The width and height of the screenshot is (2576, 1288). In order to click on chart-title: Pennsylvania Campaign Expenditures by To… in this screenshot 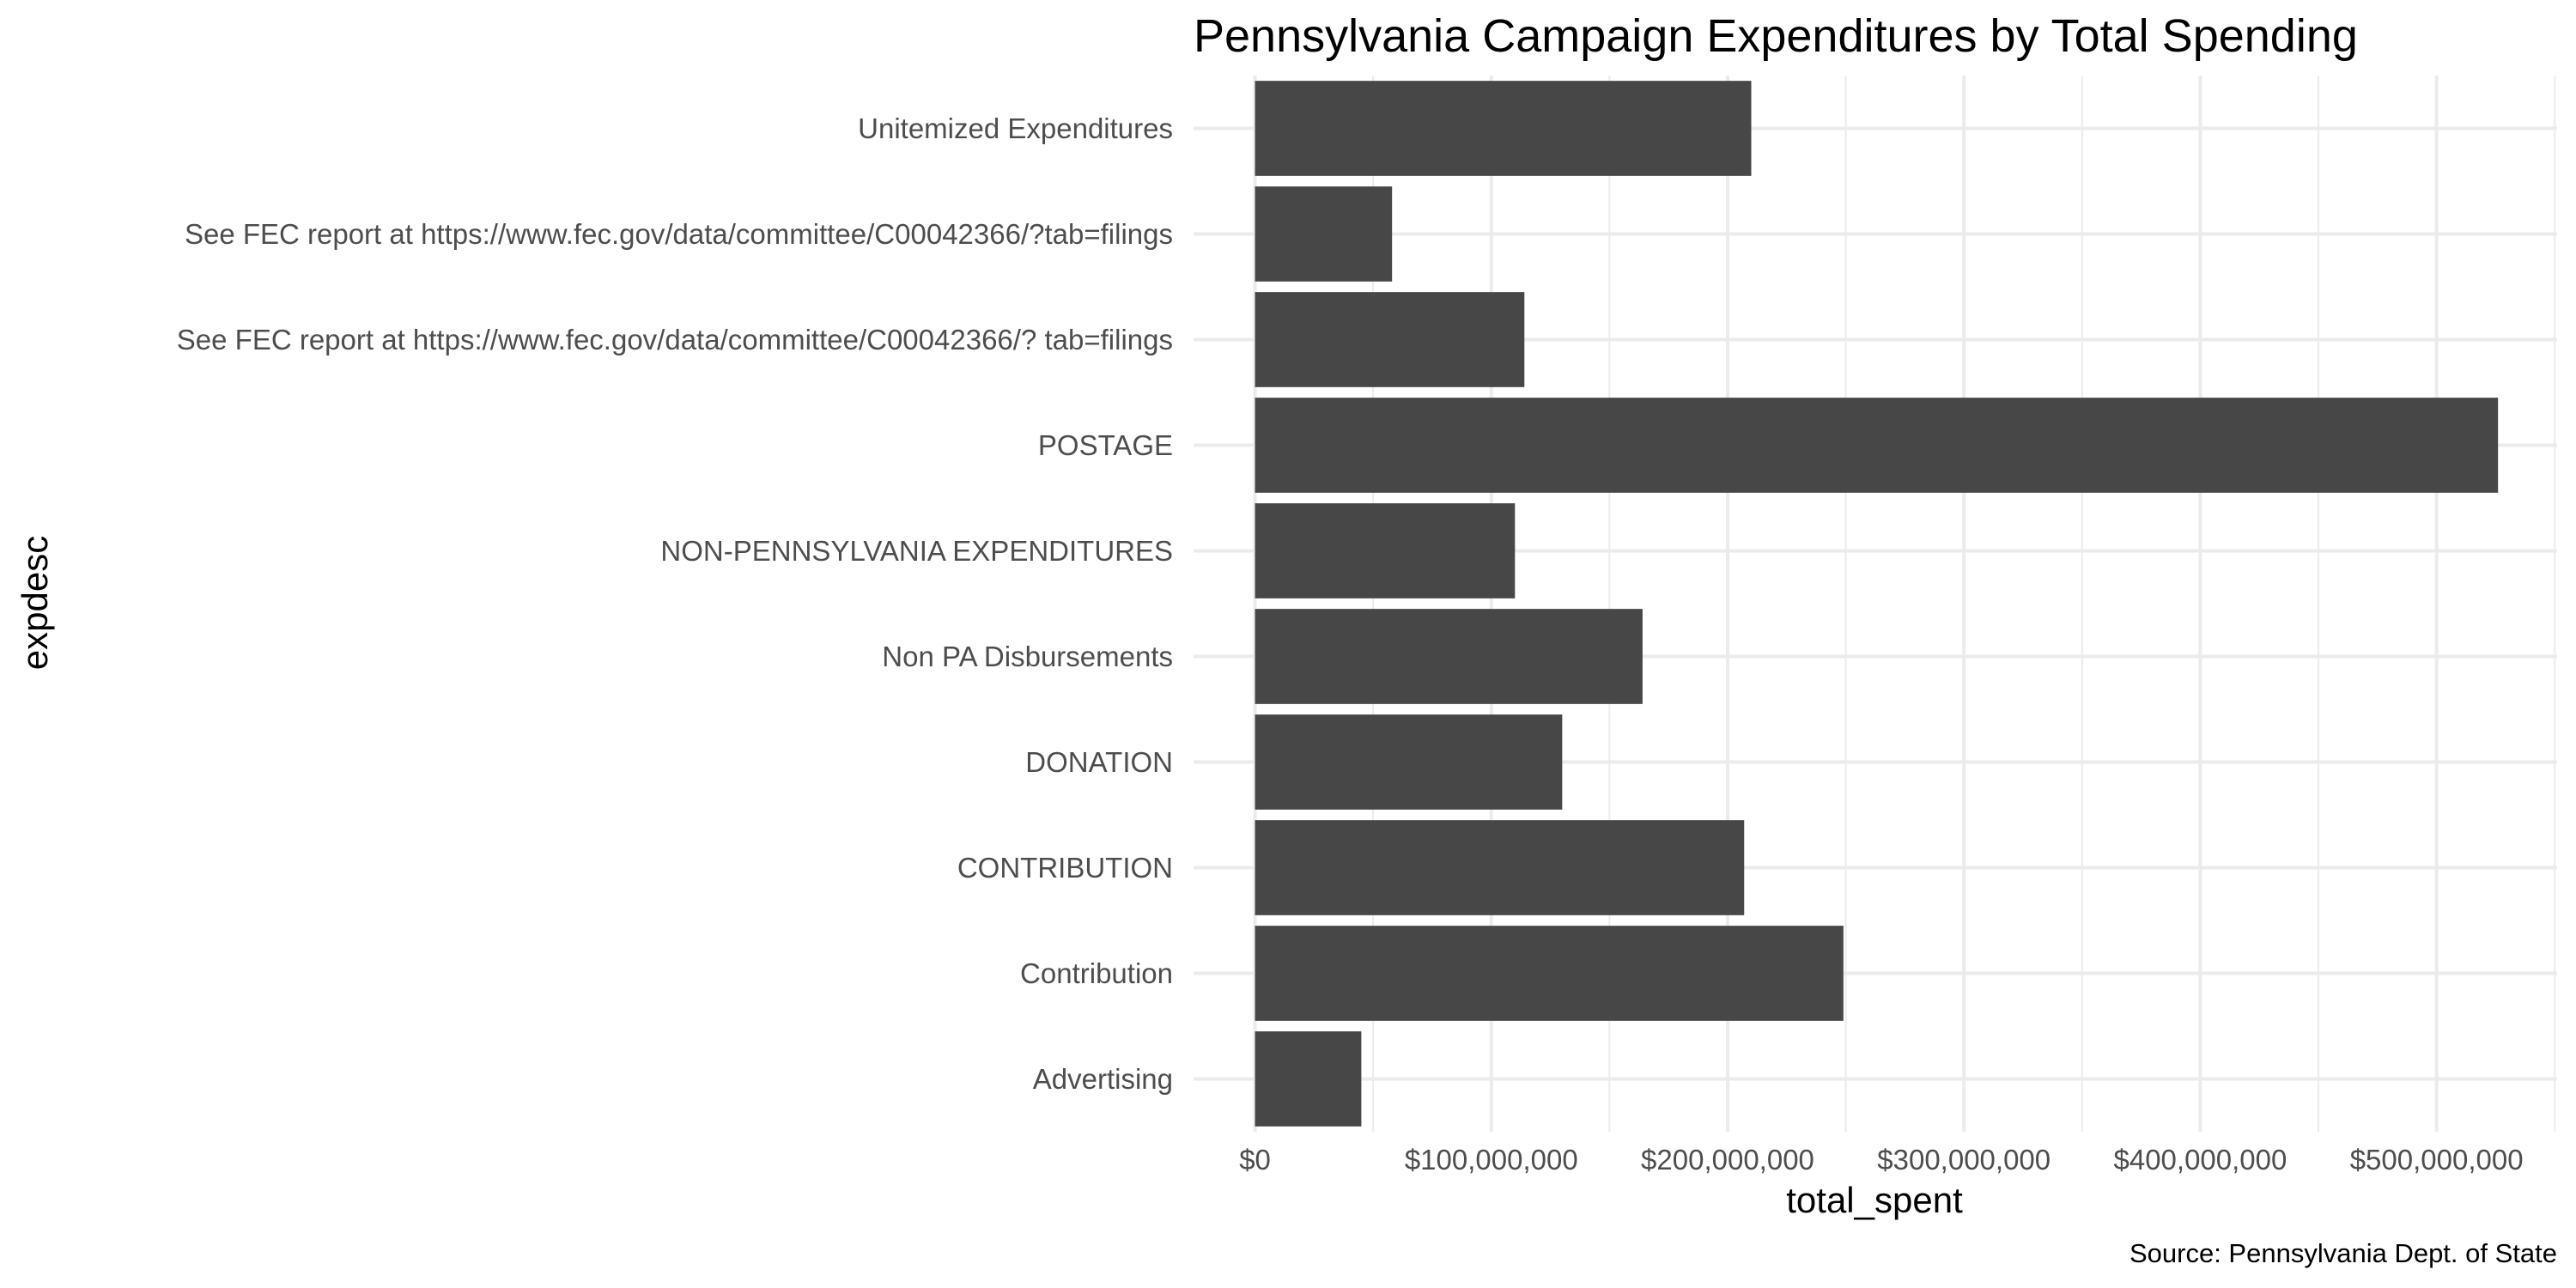, I will do `click(1776, 36)`.